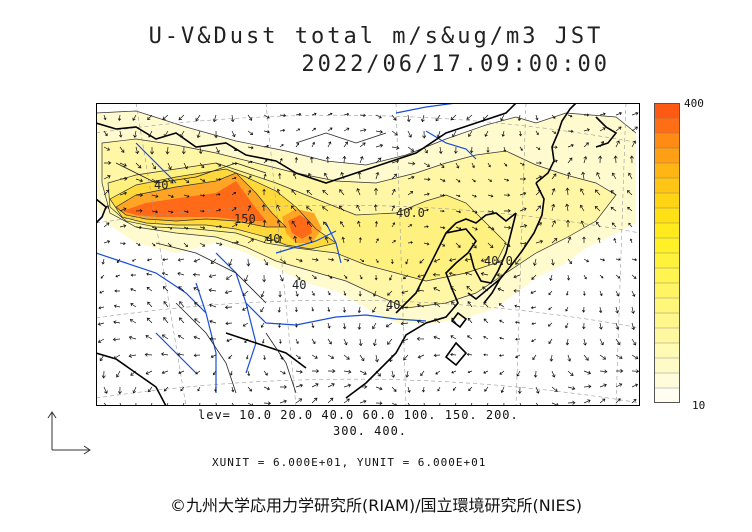 The height and width of the screenshot is (532, 752). What do you see at coordinates (87, 450) in the screenshot?
I see `x-arrow-head` at bounding box center [87, 450].